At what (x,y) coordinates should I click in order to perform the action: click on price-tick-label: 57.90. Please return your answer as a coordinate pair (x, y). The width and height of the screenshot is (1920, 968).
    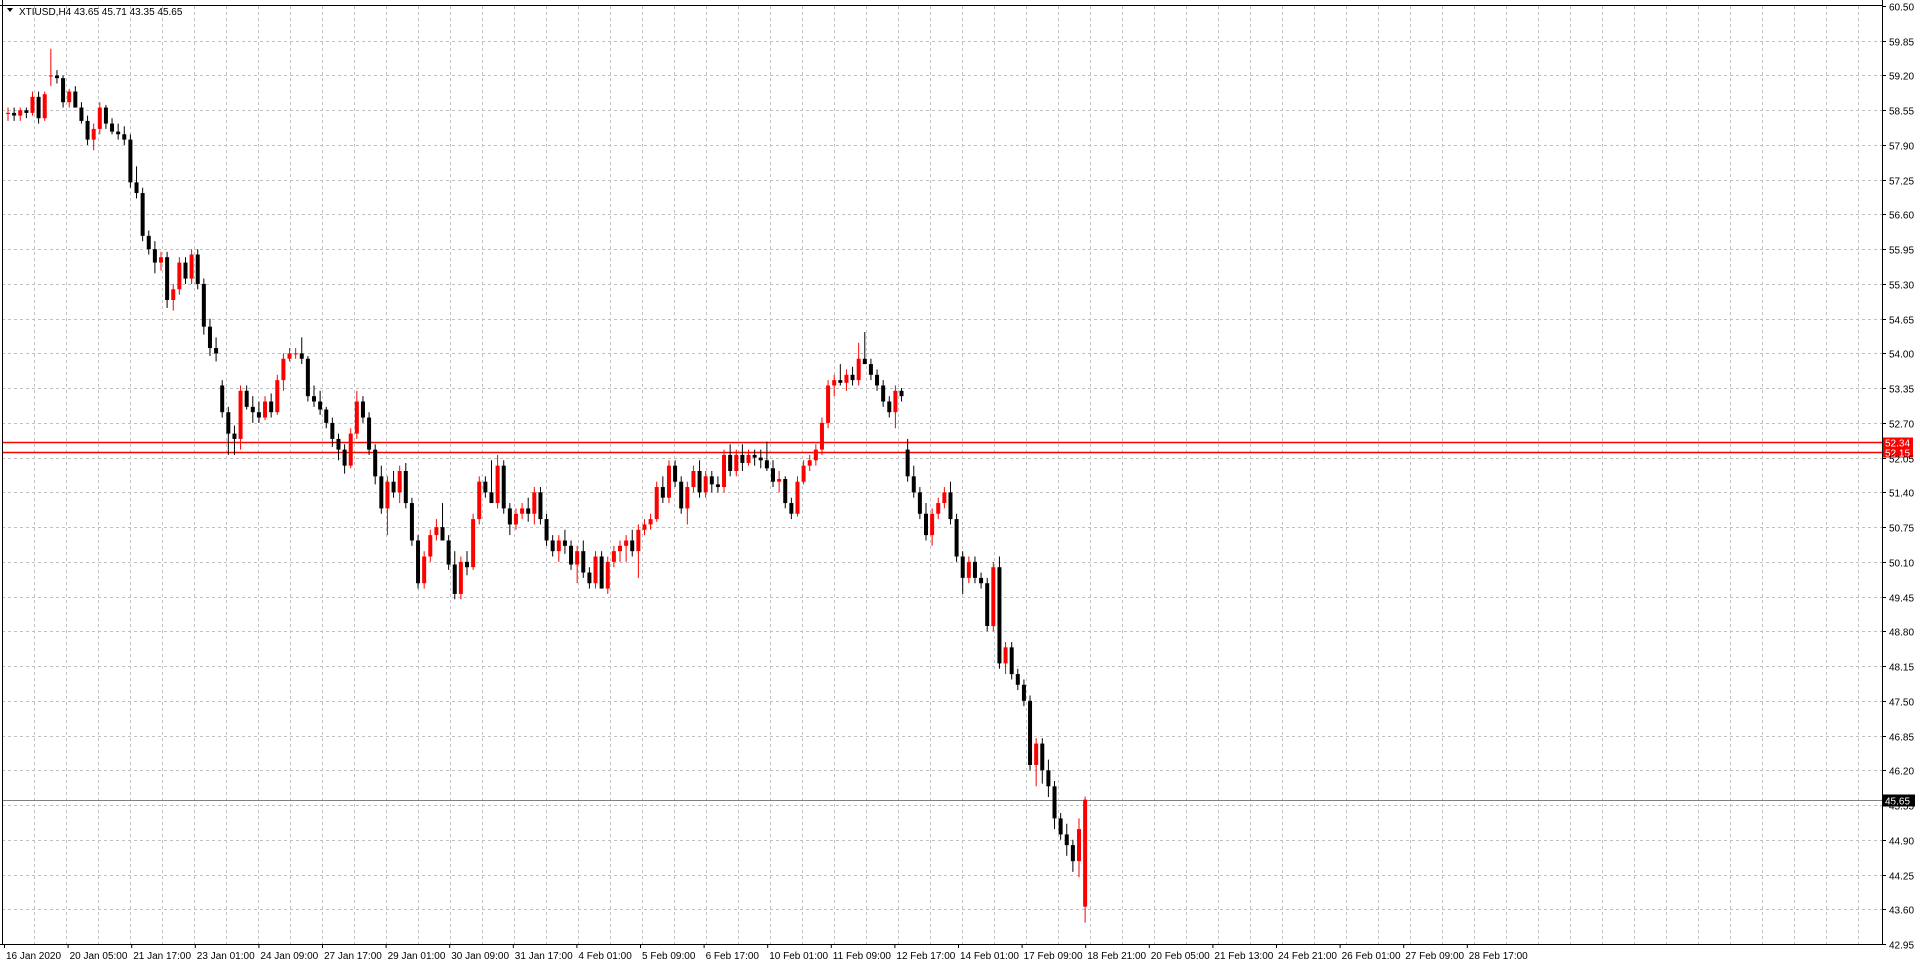
    Looking at the image, I should click on (1901, 147).